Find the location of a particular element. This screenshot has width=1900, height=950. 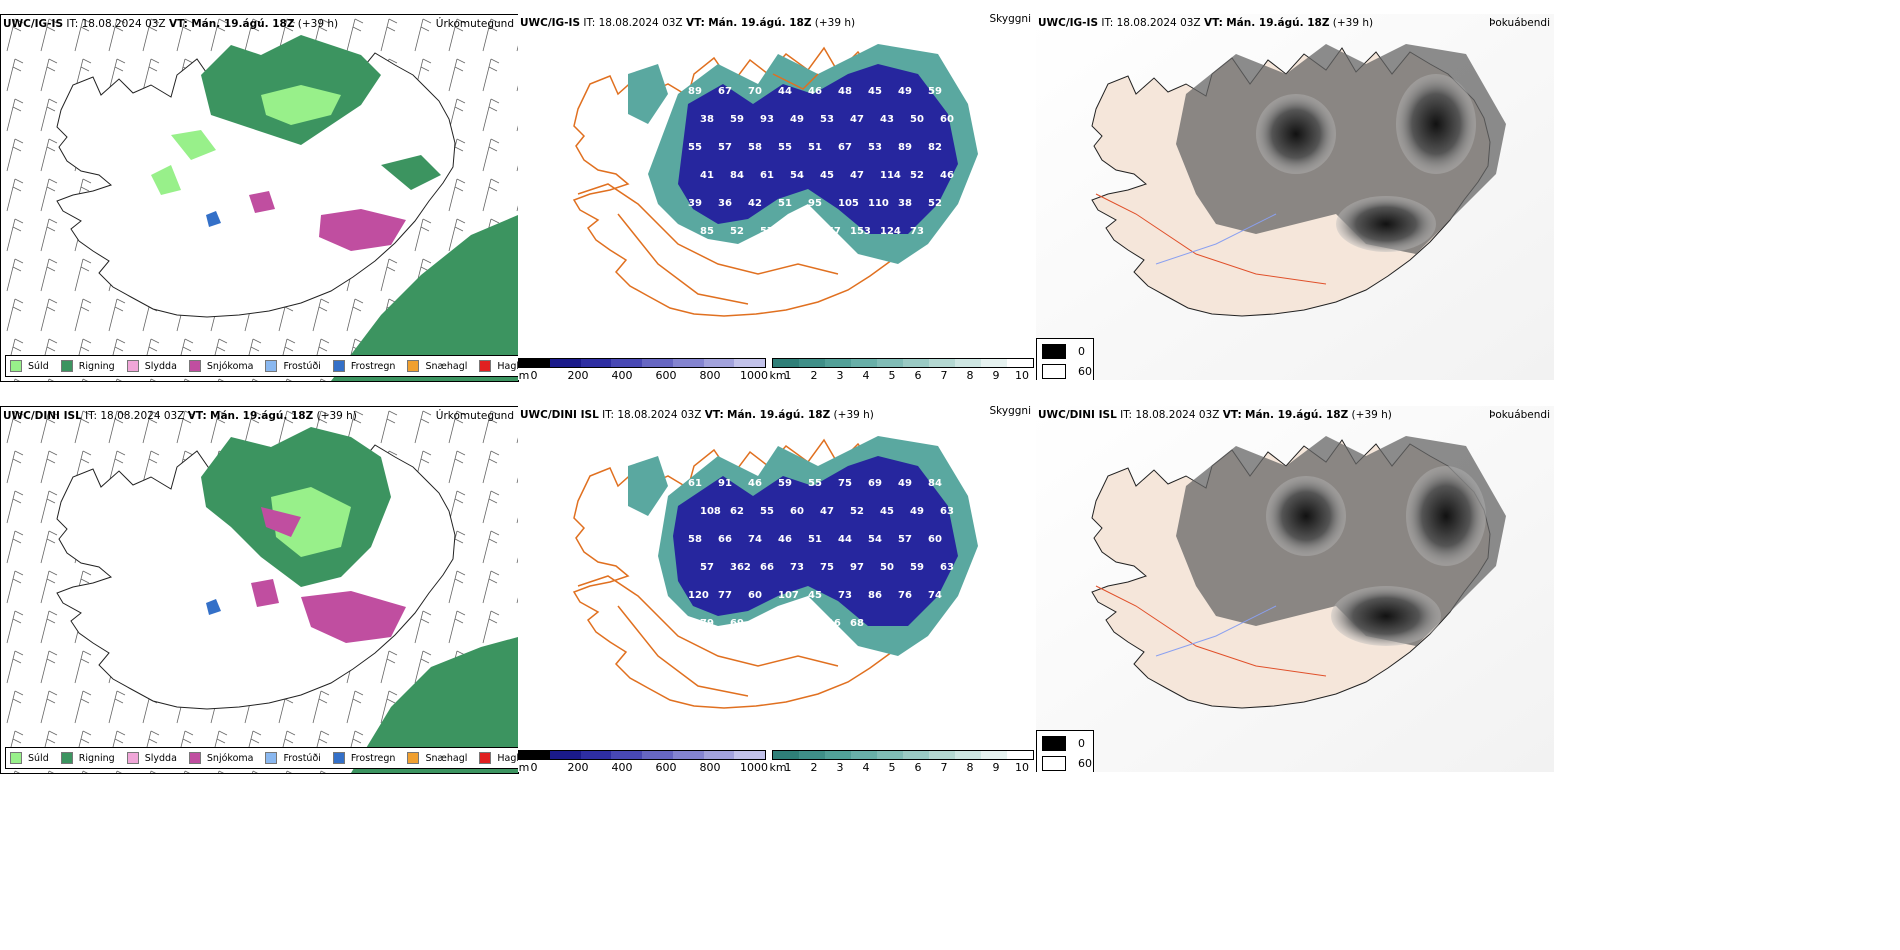

legend-item: Haglél is located at coordinates (498, 366).